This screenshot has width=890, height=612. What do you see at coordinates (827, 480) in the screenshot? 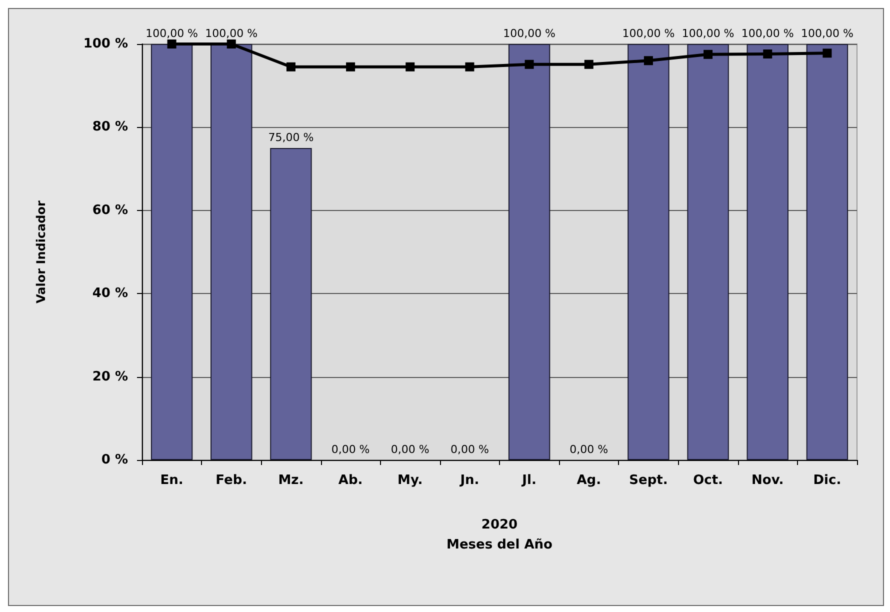
I see `x-tick-label: Dic.` at bounding box center [827, 480].